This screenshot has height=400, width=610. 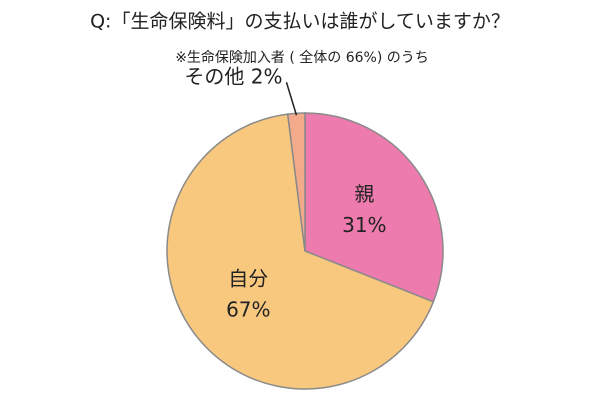 I want to click on slice-label: その他 2%, so click(x=233, y=76).